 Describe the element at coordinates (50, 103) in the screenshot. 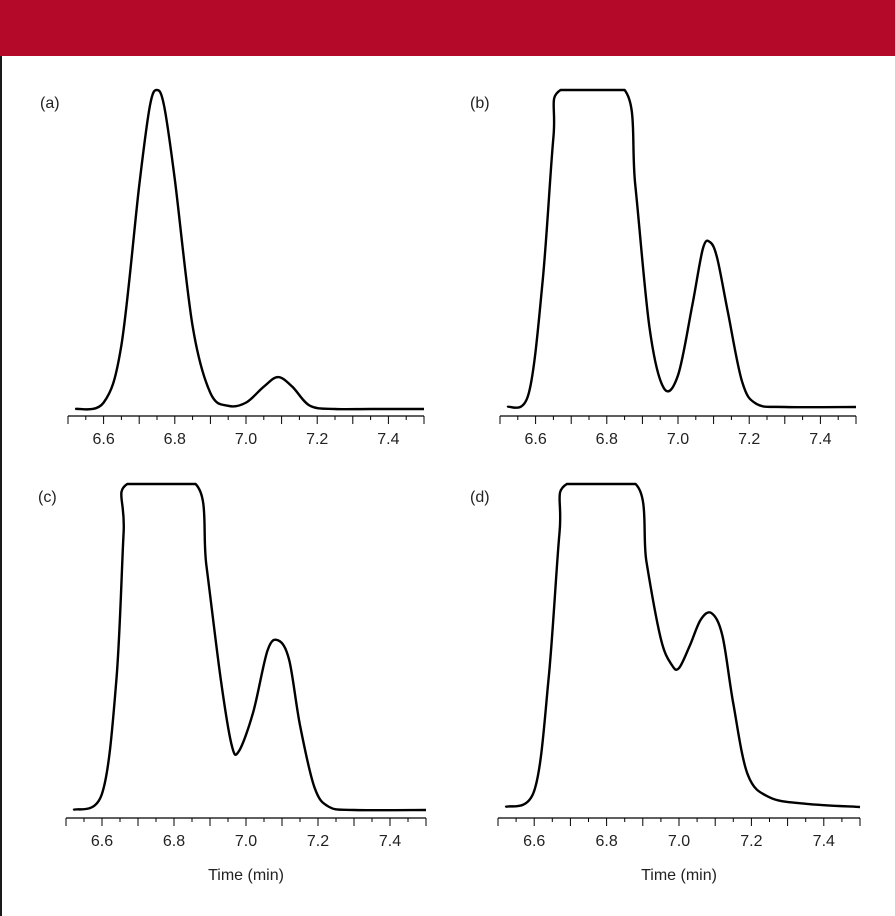

I see `panel-label: (a)` at that location.